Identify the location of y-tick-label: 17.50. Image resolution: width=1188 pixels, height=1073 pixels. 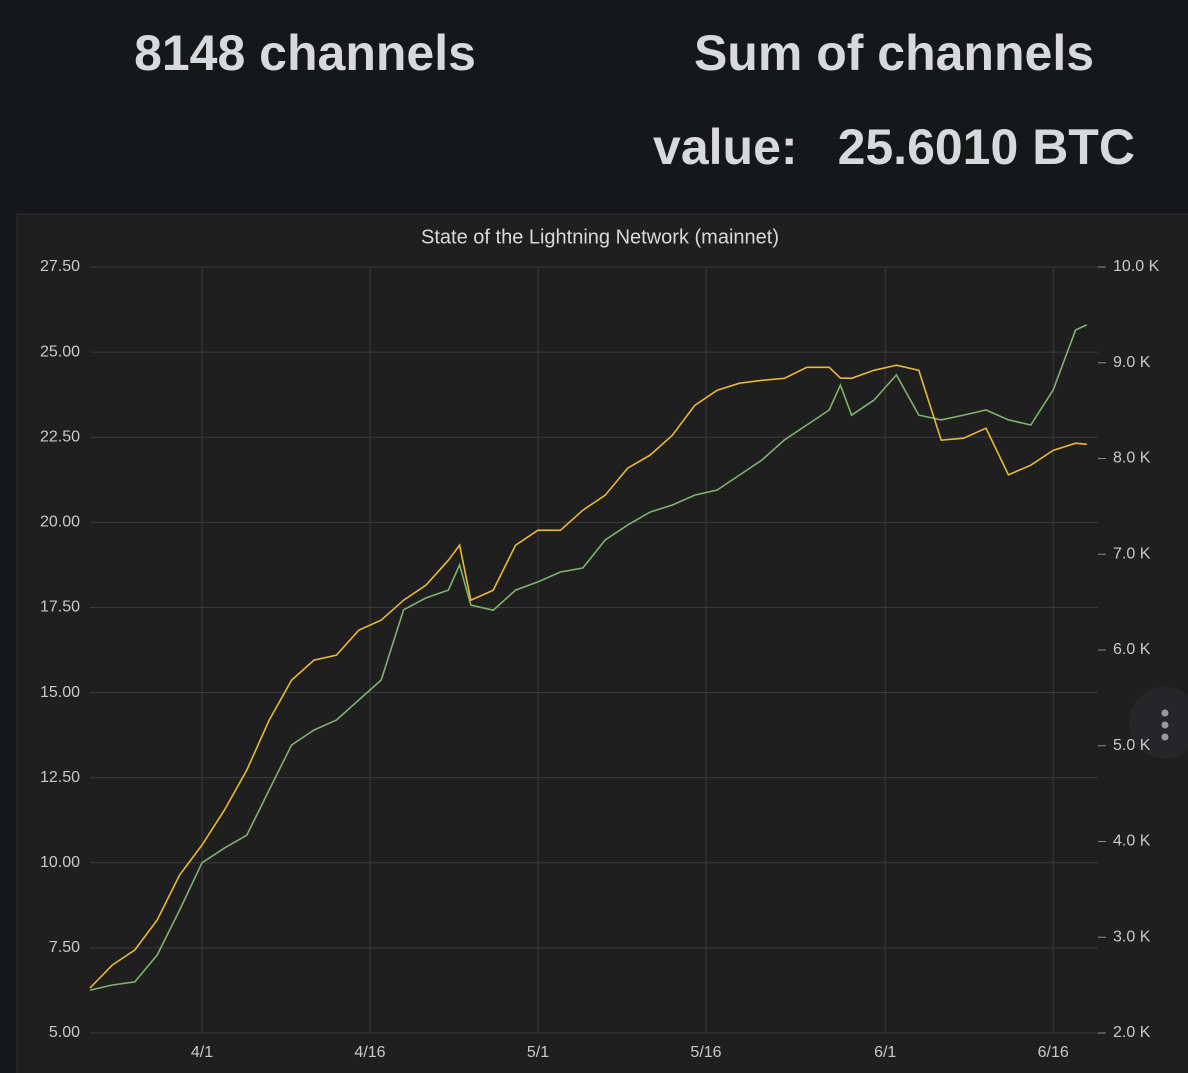
(60, 607).